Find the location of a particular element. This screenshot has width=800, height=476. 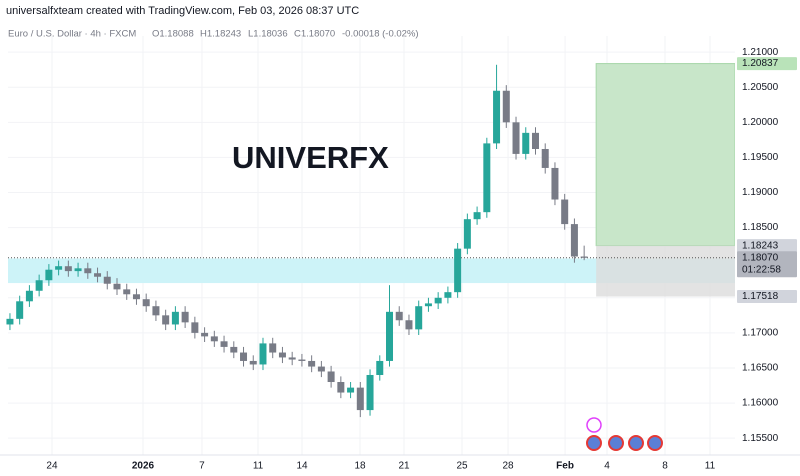

change: -0.00018 (-0.02%) is located at coordinates (380, 34).